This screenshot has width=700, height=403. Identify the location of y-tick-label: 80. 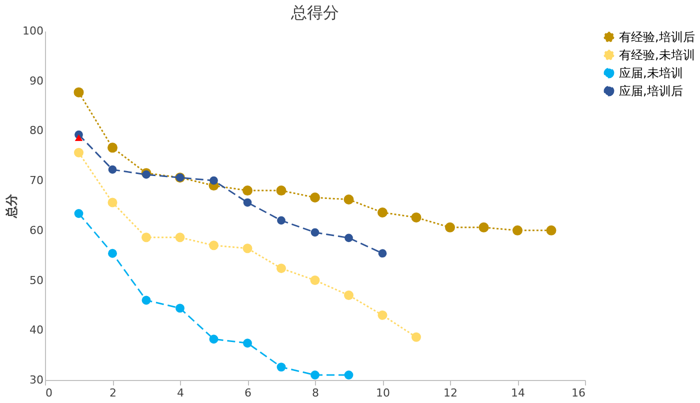
(37, 131).